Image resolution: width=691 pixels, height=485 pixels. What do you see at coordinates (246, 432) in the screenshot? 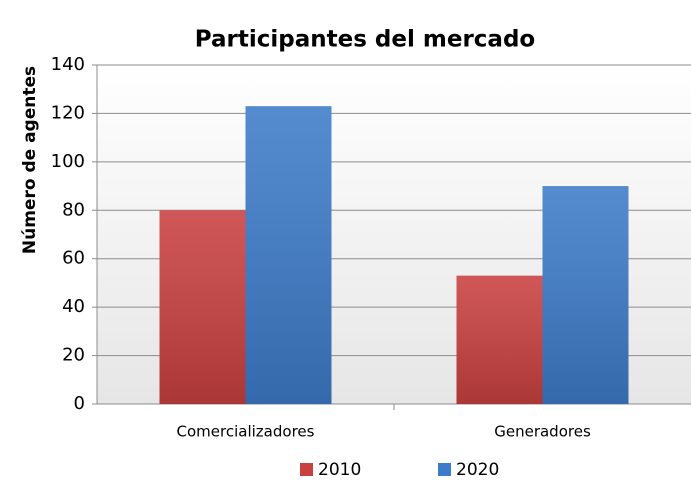
I see `x-tick-label: Comercializadores` at bounding box center [246, 432].